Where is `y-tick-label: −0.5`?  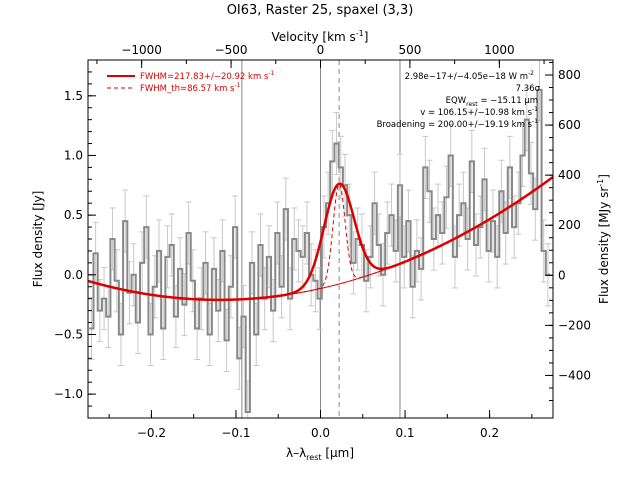
y-tick-label: −0.5 is located at coordinates (68, 334).